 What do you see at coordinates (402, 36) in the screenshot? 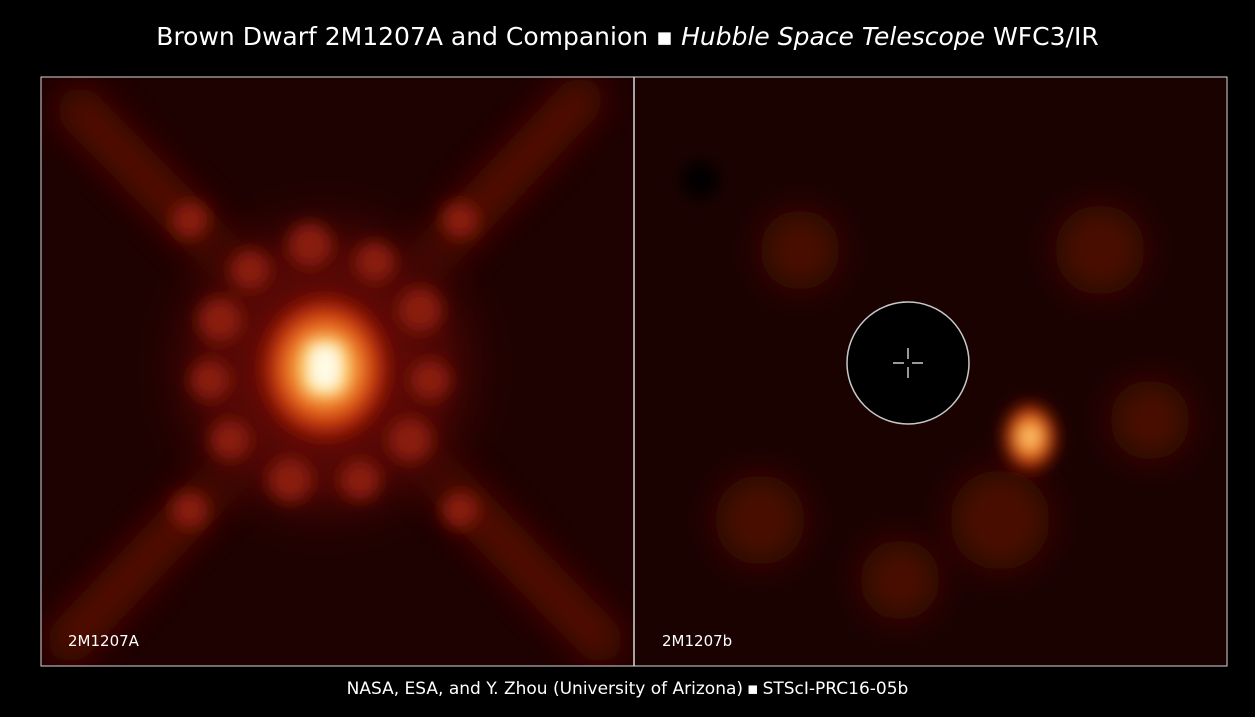
I see `title-text: Brown Dwarf 2M1207A and Companion` at bounding box center [402, 36].